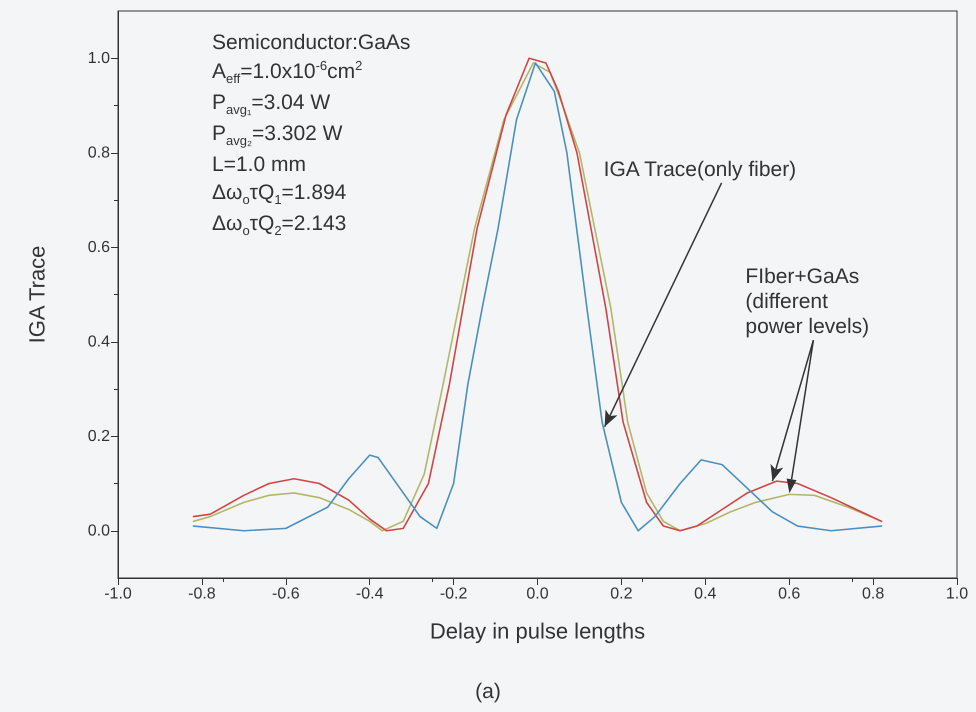  Describe the element at coordinates (488, 692) in the screenshot. I see `text: (a)` at that location.